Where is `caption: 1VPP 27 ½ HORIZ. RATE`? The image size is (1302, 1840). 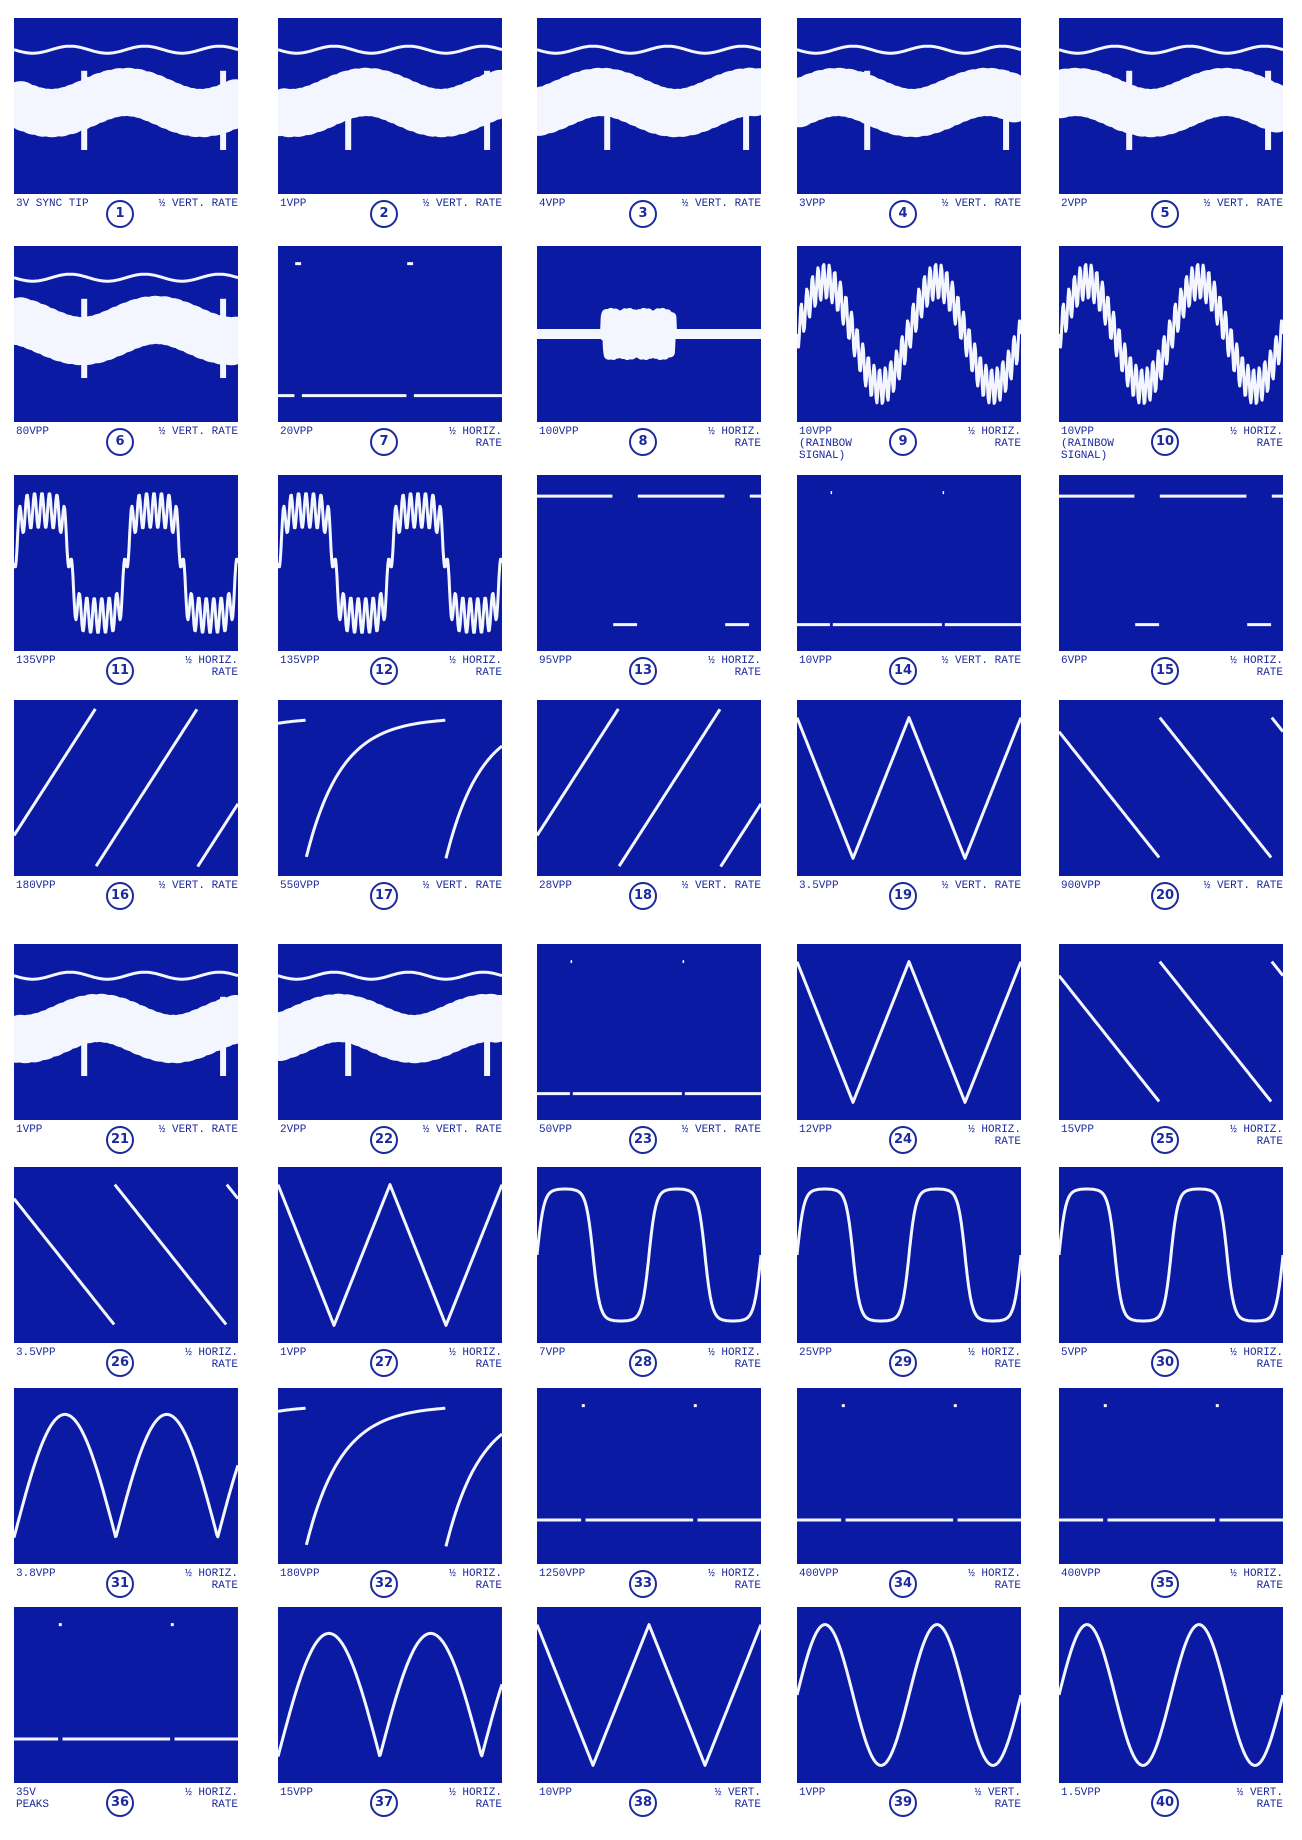
caption: 1VPP 27 ½ HORIZ. RATE is located at coordinates (391, 1363).